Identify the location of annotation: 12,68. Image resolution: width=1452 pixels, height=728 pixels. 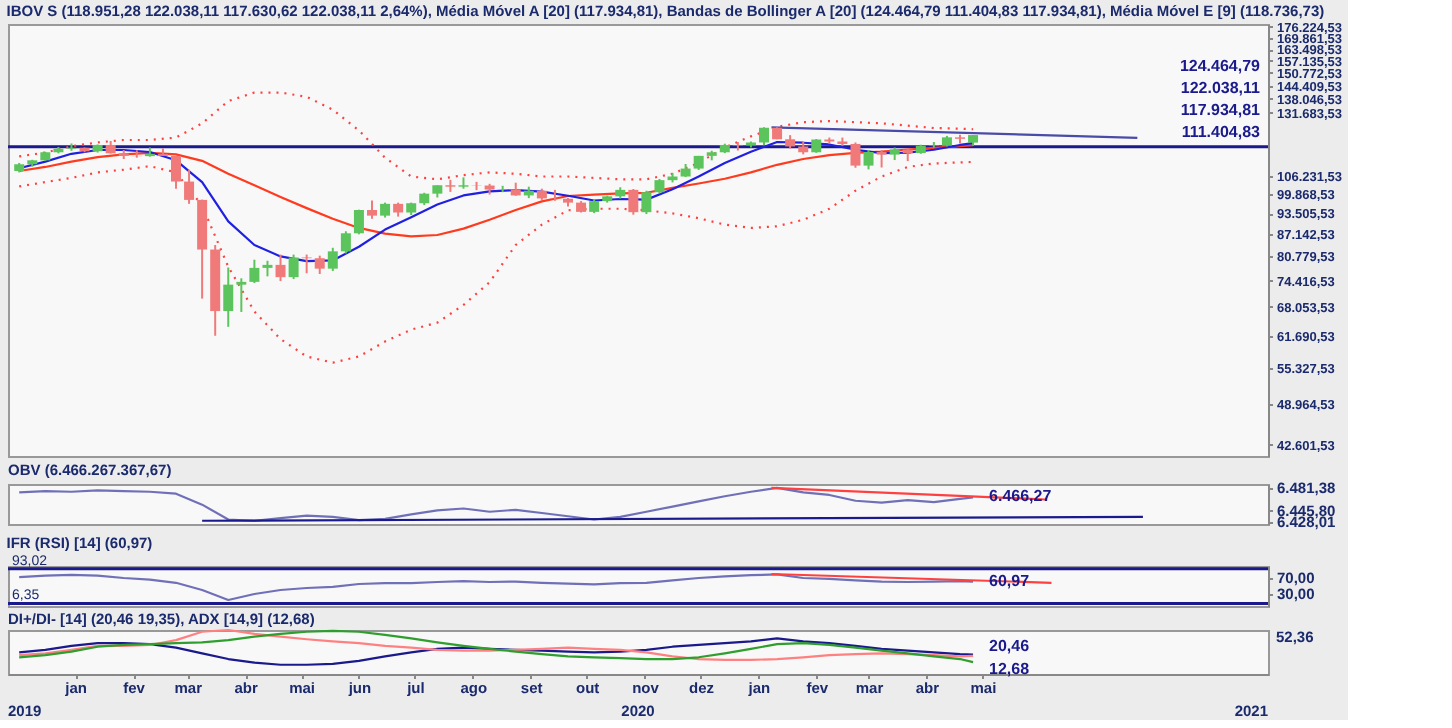
(1010, 669).